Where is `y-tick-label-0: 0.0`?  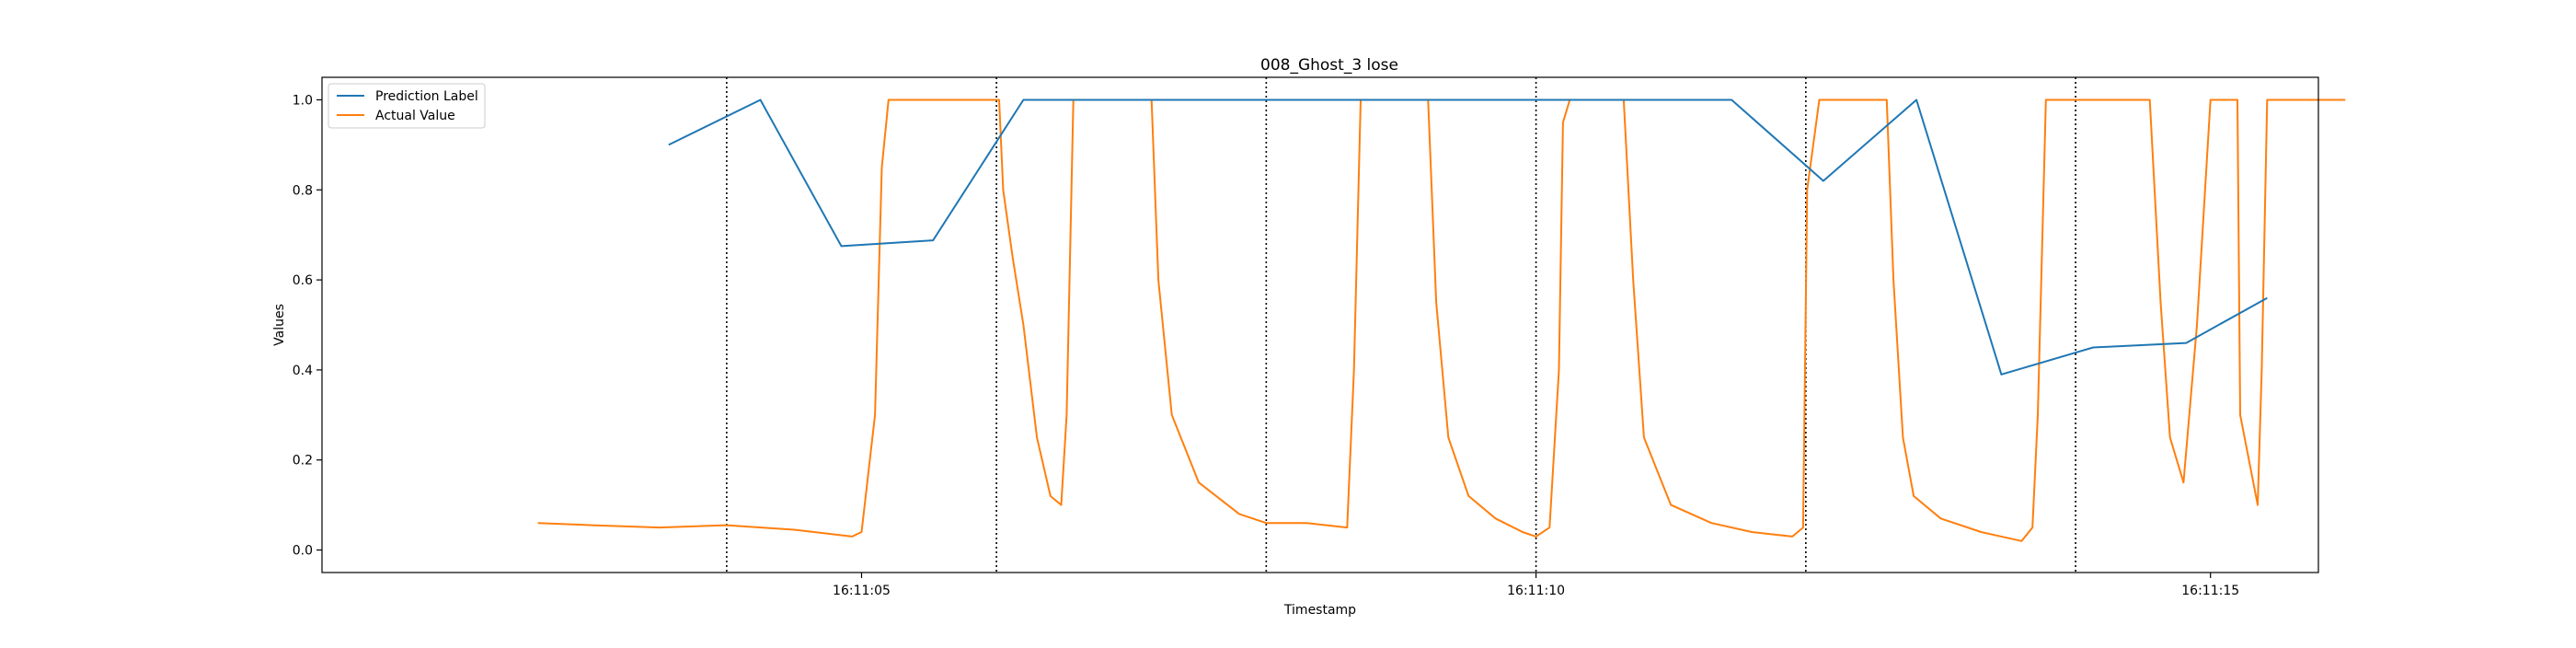
y-tick-label-0: 0.0 is located at coordinates (303, 551).